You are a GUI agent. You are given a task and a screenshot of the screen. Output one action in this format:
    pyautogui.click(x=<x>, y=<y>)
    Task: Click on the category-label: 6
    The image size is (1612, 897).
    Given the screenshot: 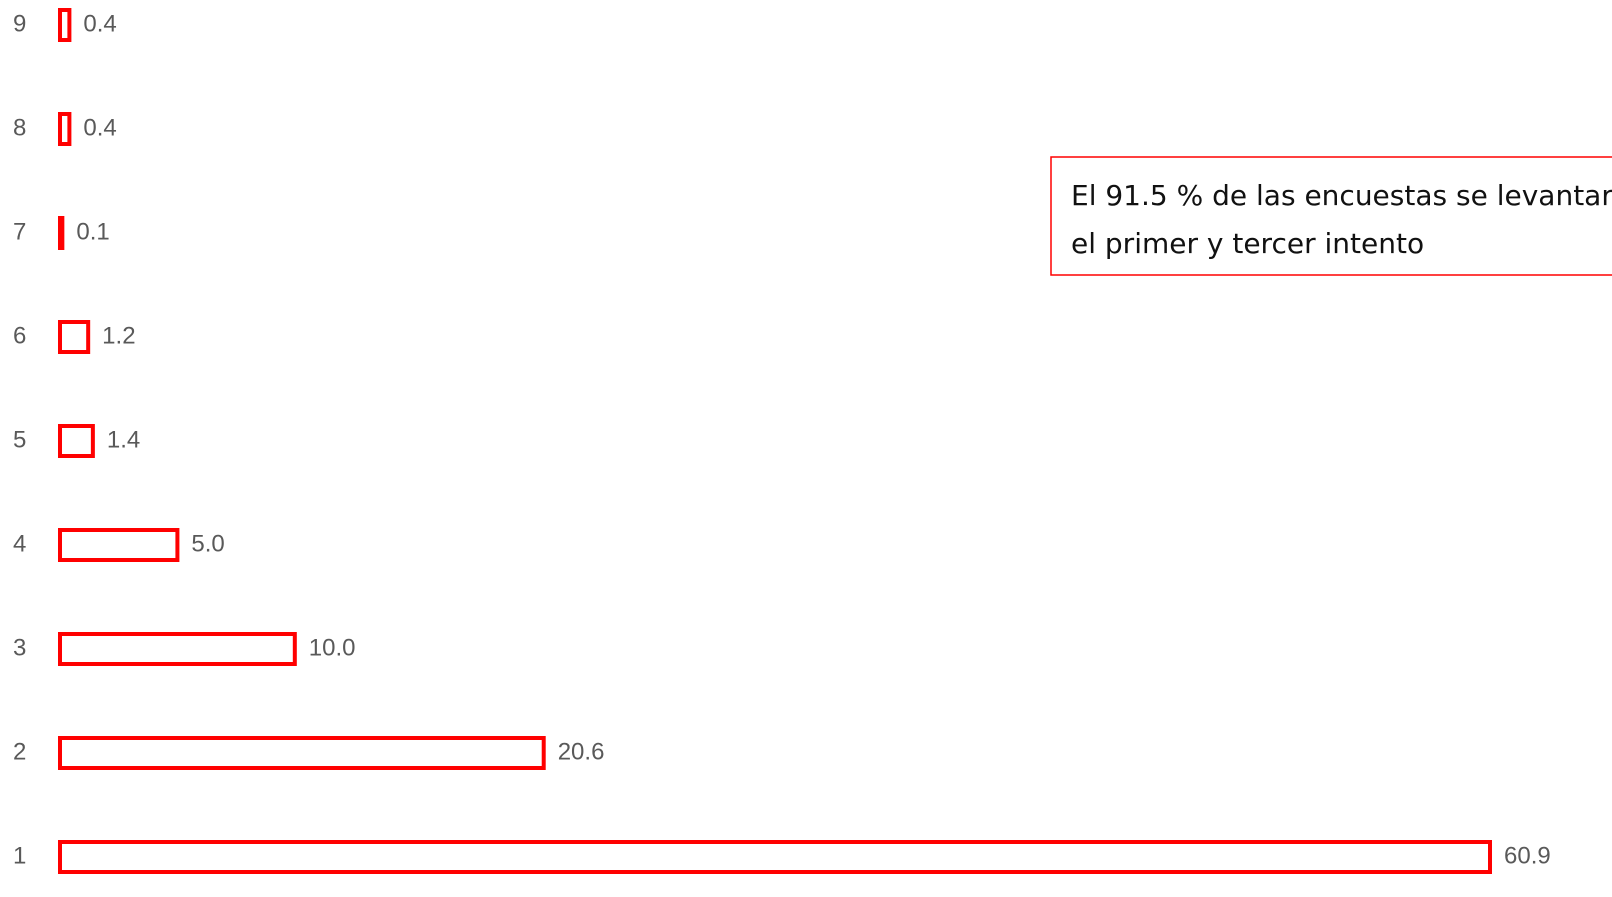 What is the action you would take?
    pyautogui.click(x=19, y=335)
    